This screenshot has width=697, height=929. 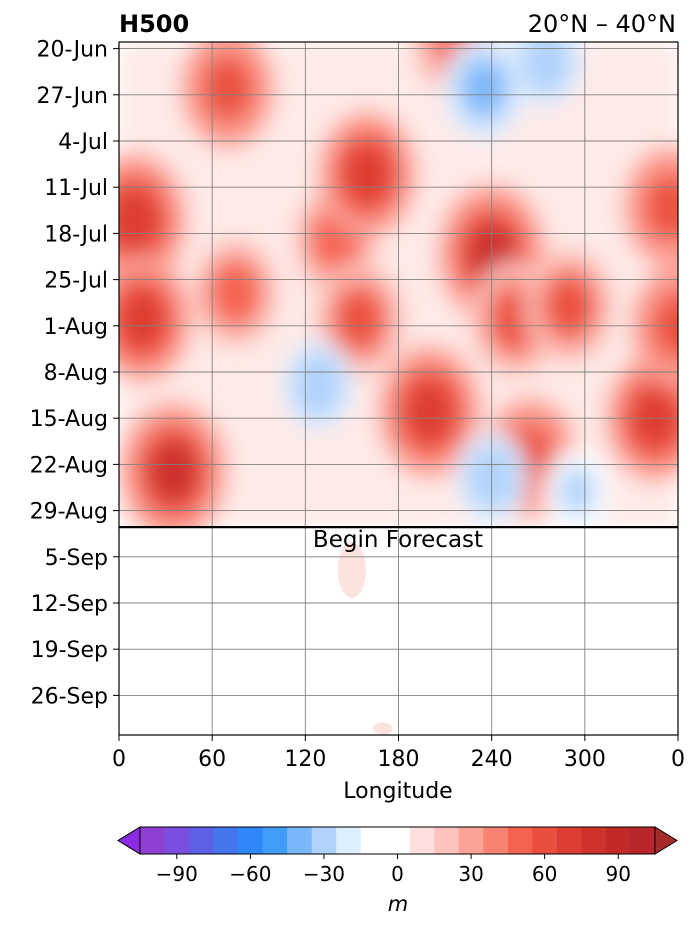 What do you see at coordinates (666, 840) in the screenshot?
I see `colorbar-extend-high` at bounding box center [666, 840].